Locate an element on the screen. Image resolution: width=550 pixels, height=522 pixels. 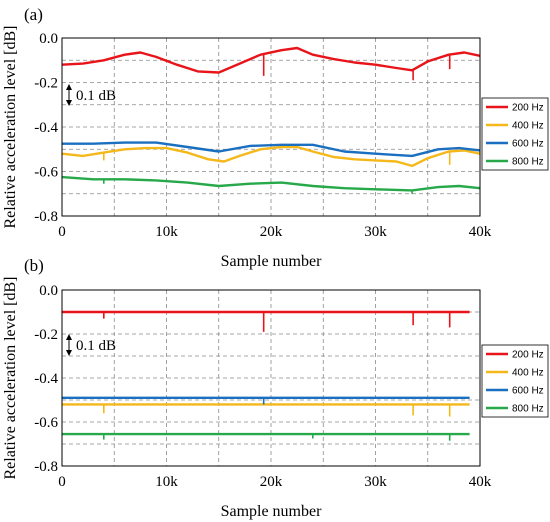
series-line-800-hz is located at coordinates (271, 183).